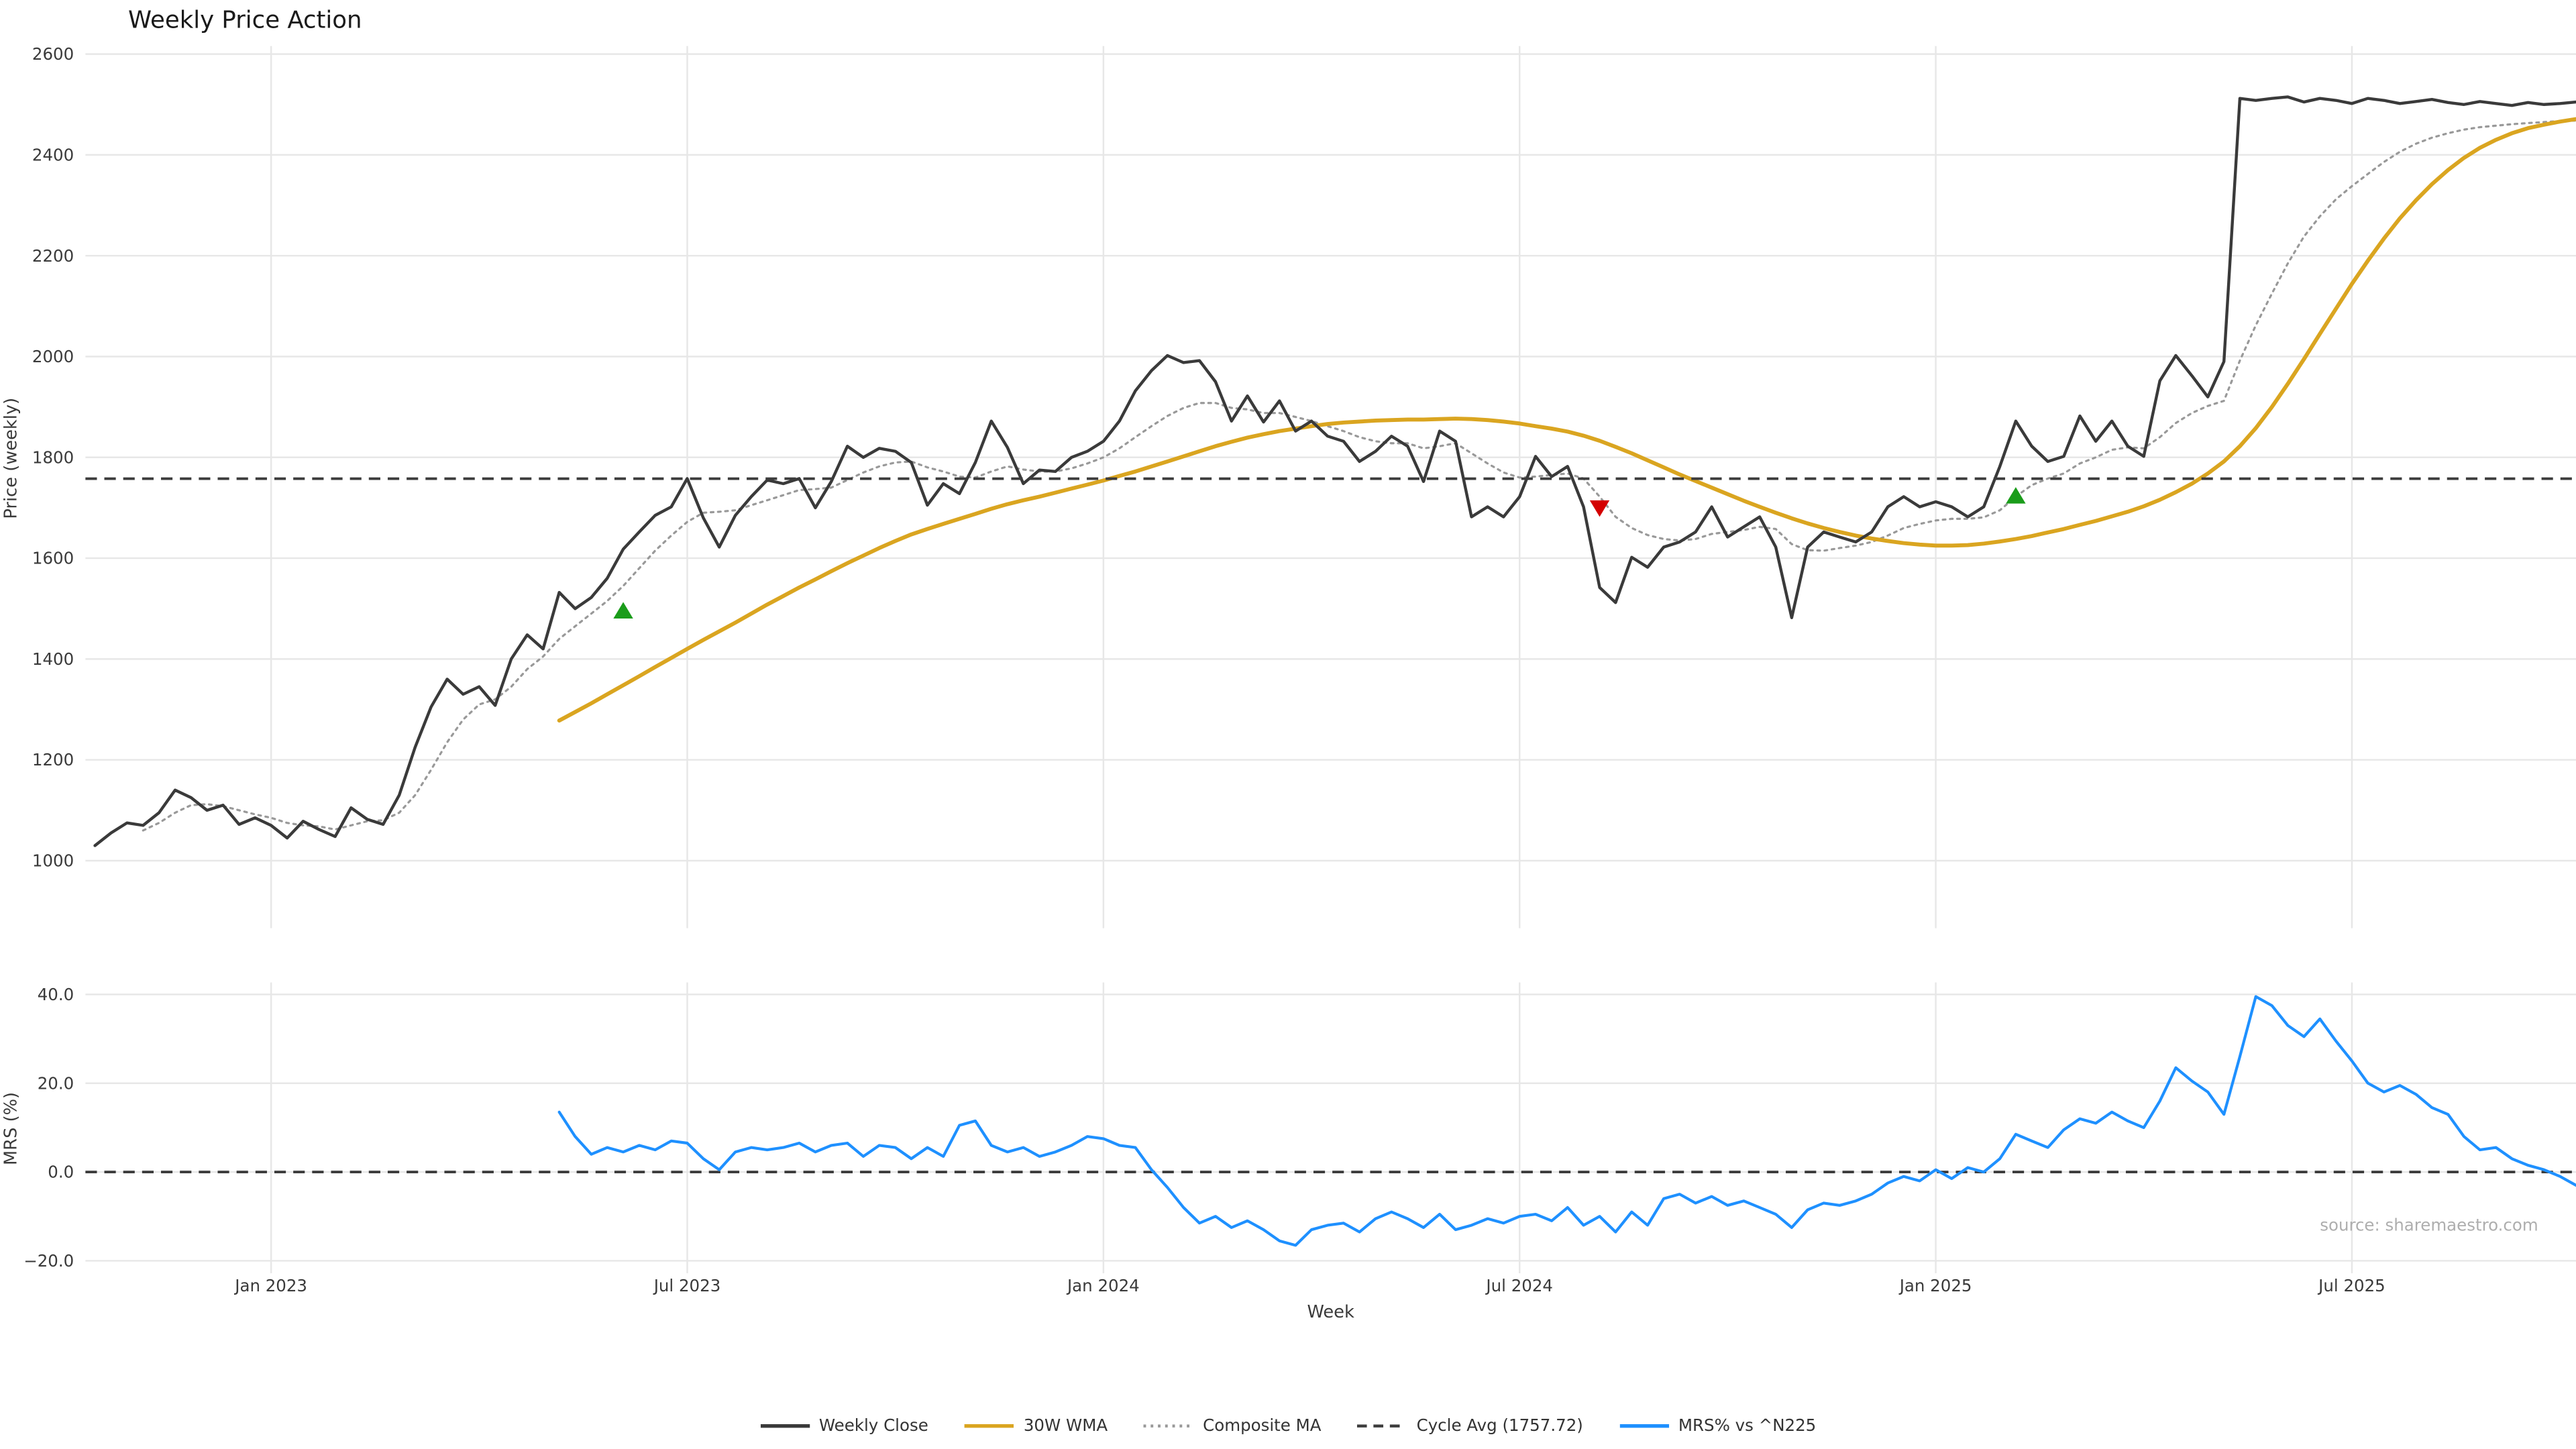  What do you see at coordinates (53, 558) in the screenshot?
I see `y-tick-label: 1600` at bounding box center [53, 558].